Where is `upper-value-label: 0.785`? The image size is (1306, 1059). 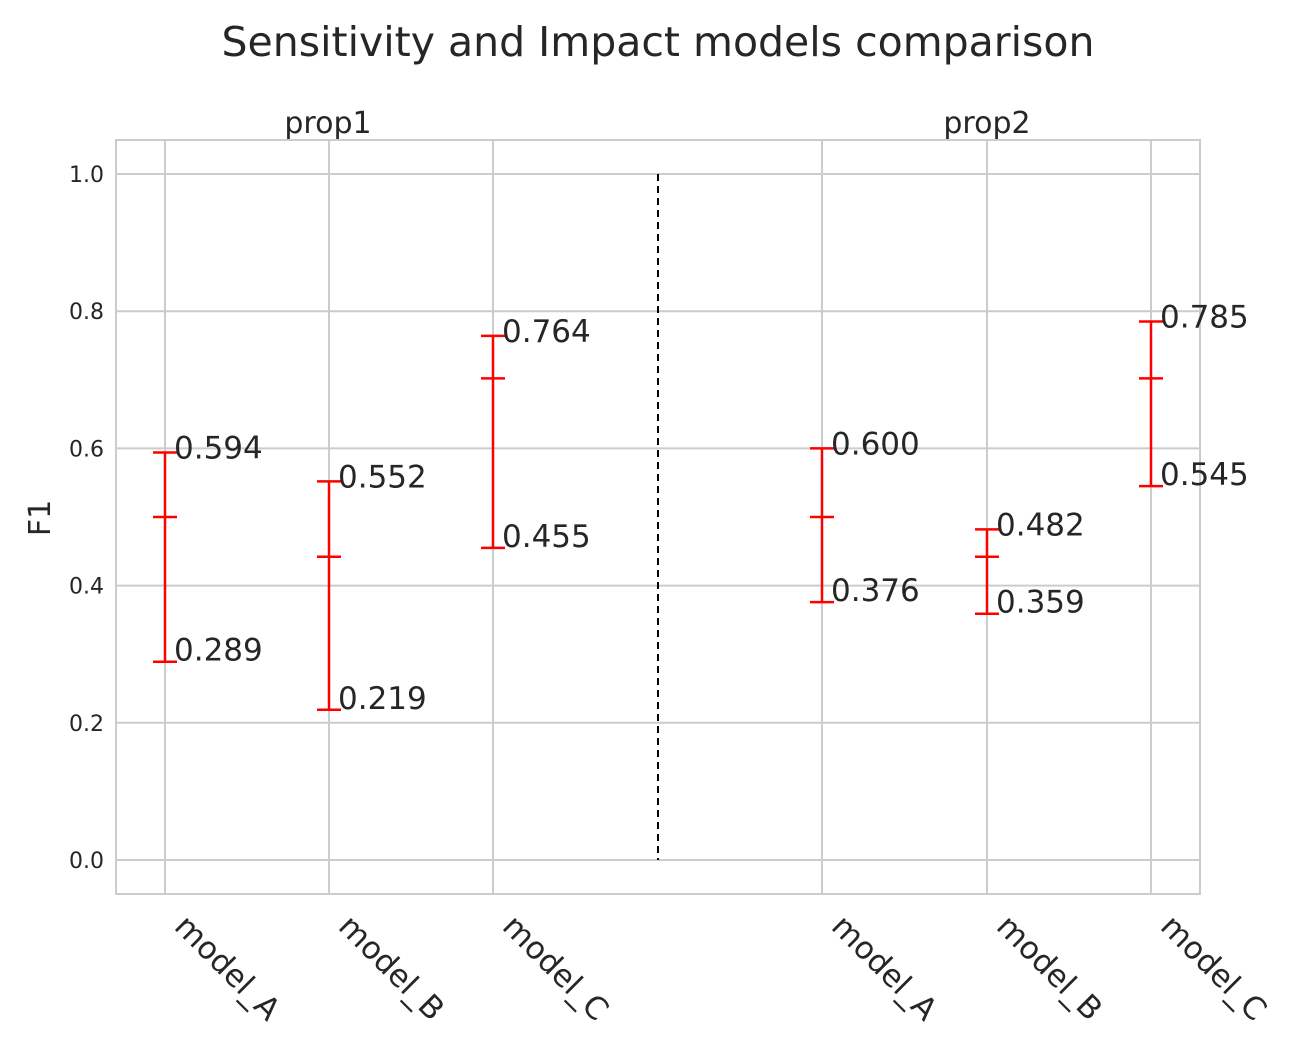 upper-value-label: 0.785 is located at coordinates (1204, 317).